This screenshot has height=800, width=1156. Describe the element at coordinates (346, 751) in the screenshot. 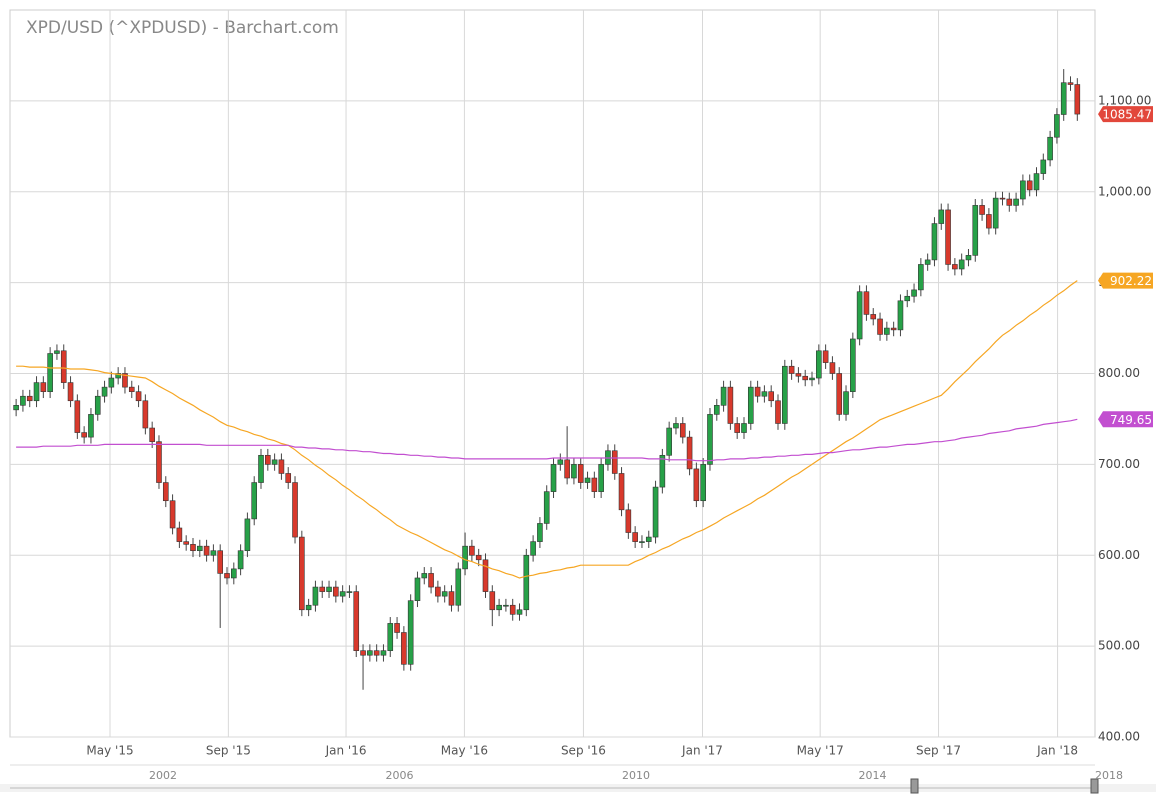

I see `x-tick-label: Jan '16` at that location.